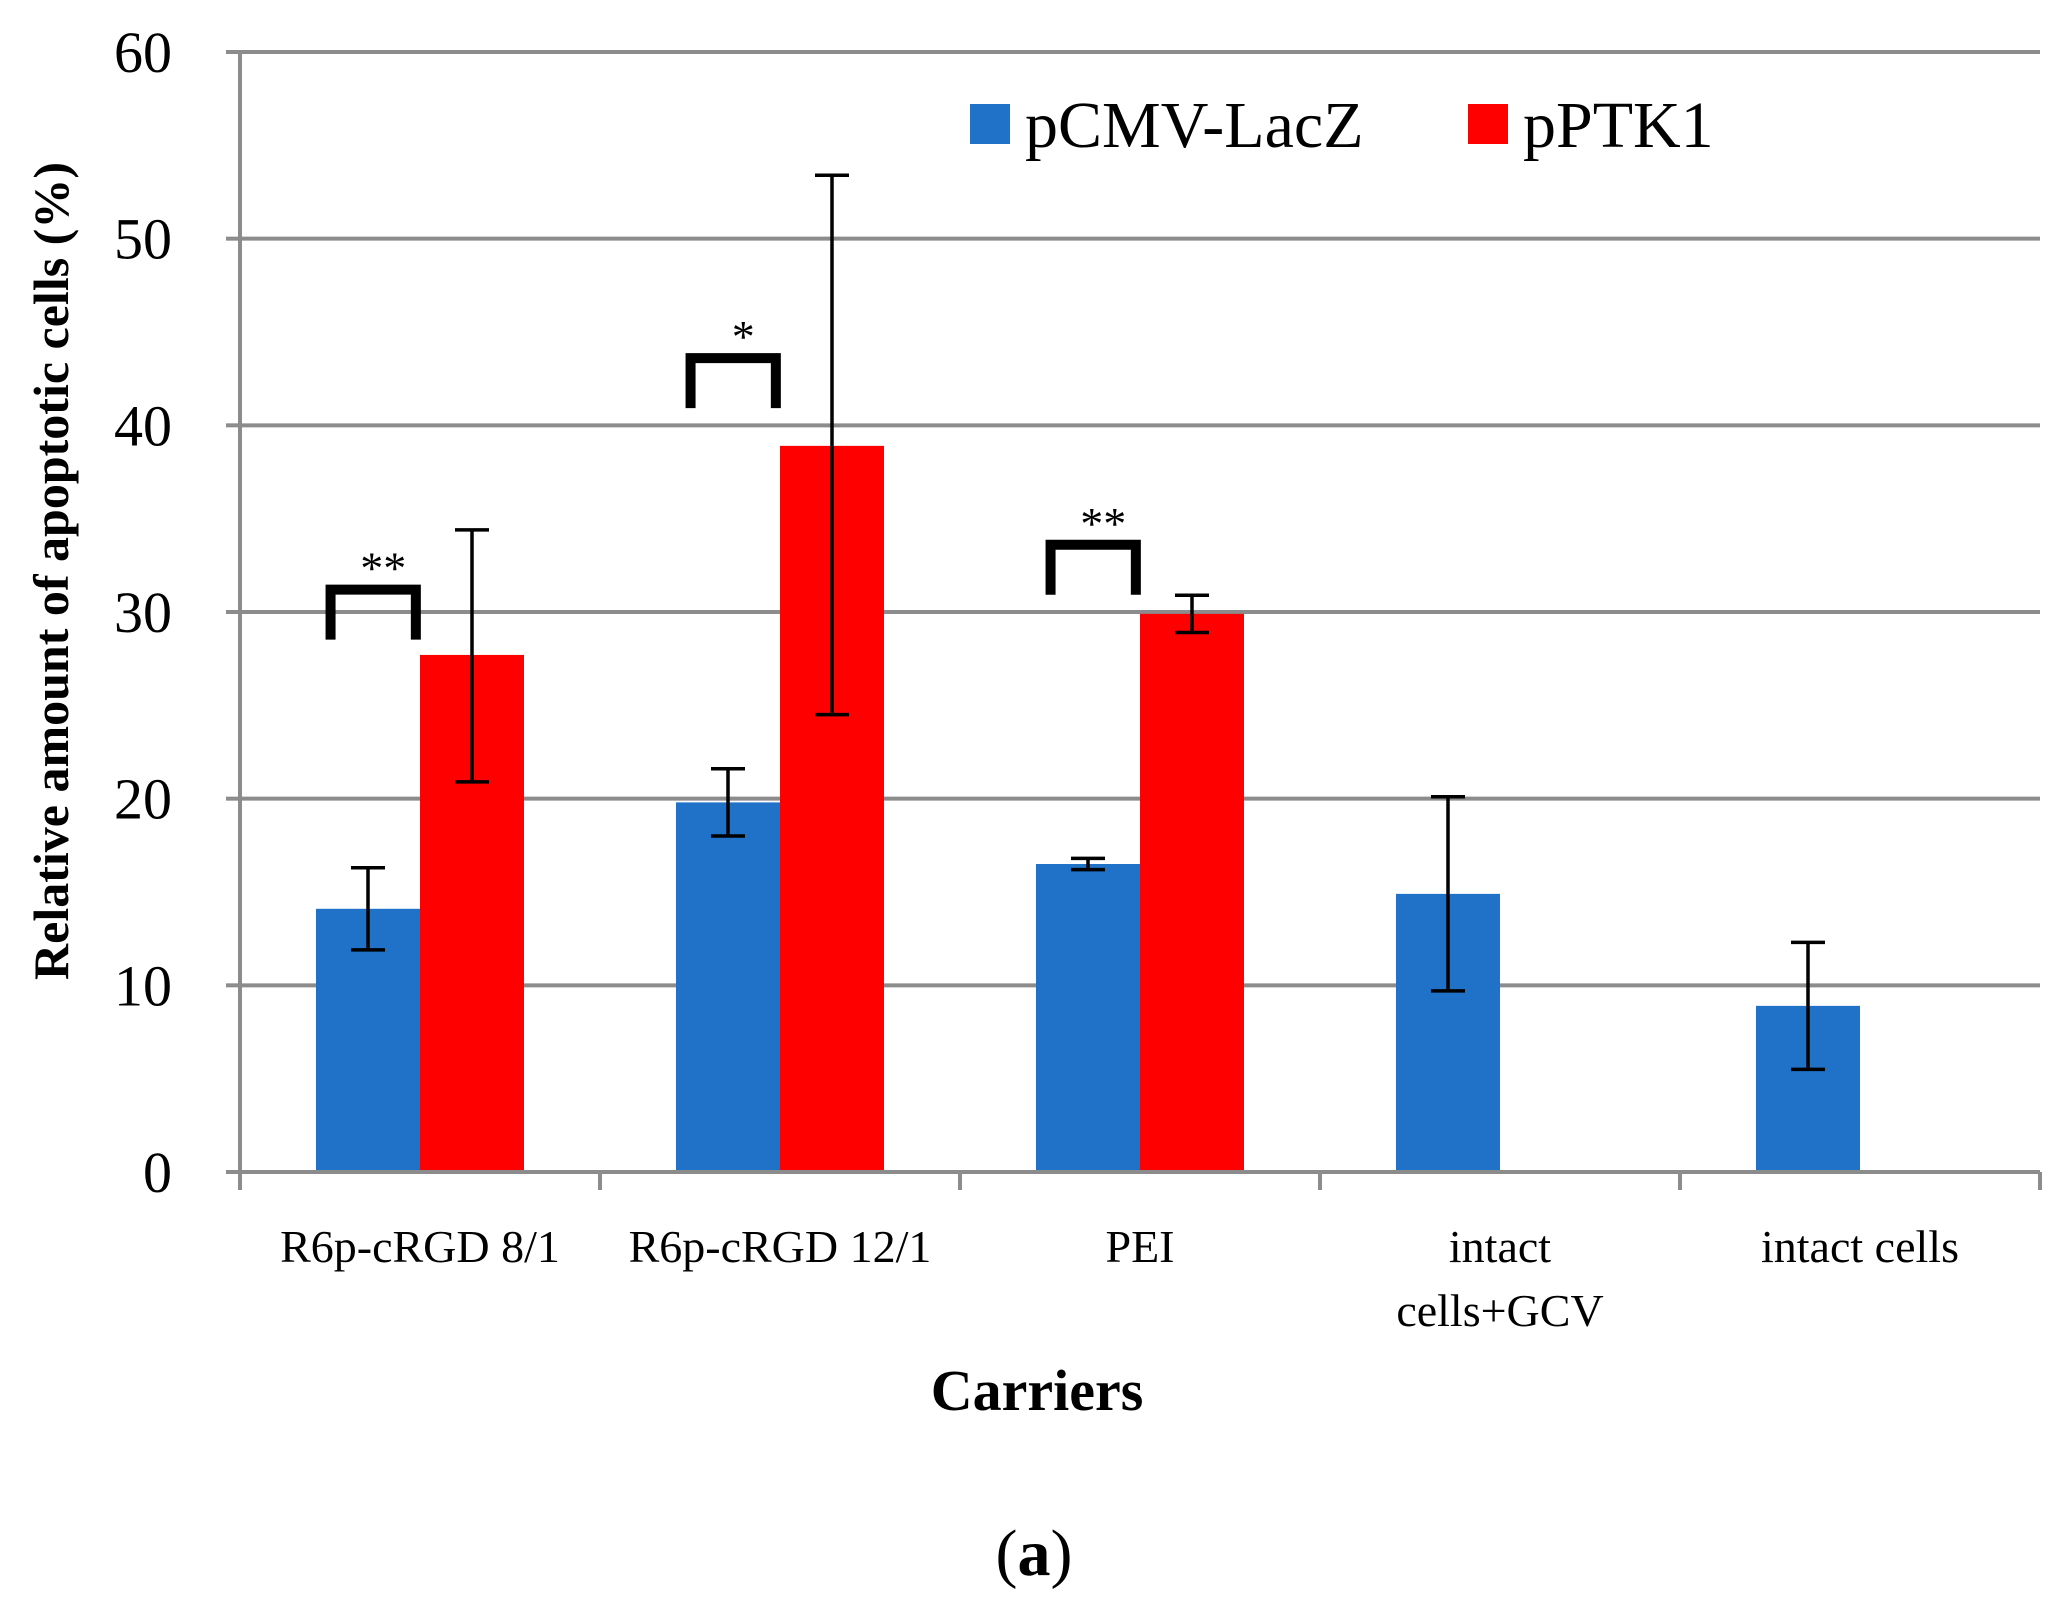 This screenshot has width=2059, height=1617. I want to click on legend-label-pcmv-lacz: pCMV-LacZ, so click(1194, 125).